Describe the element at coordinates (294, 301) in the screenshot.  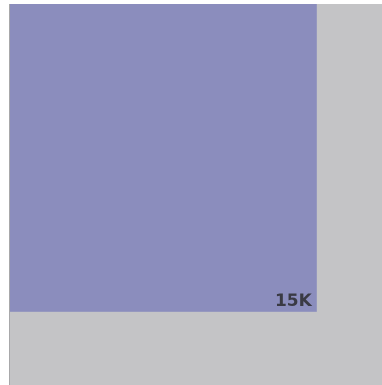
I see `treemap-tile-label-0: 15K` at that location.